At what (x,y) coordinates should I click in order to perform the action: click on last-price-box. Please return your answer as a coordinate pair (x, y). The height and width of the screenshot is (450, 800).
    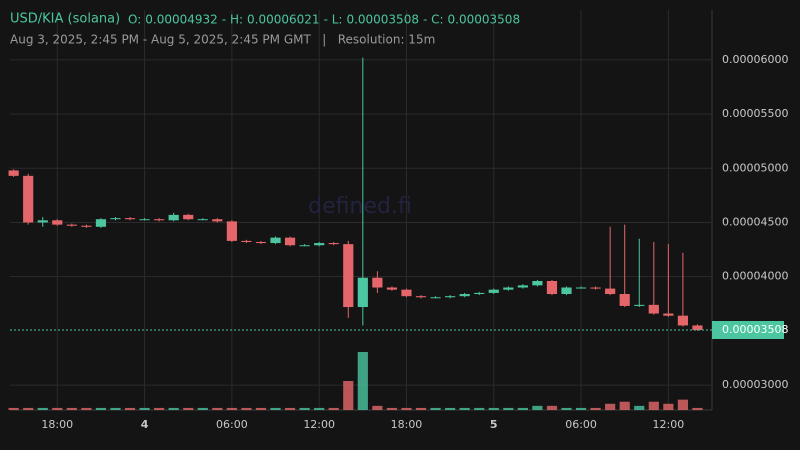
    Looking at the image, I should click on (748, 330).